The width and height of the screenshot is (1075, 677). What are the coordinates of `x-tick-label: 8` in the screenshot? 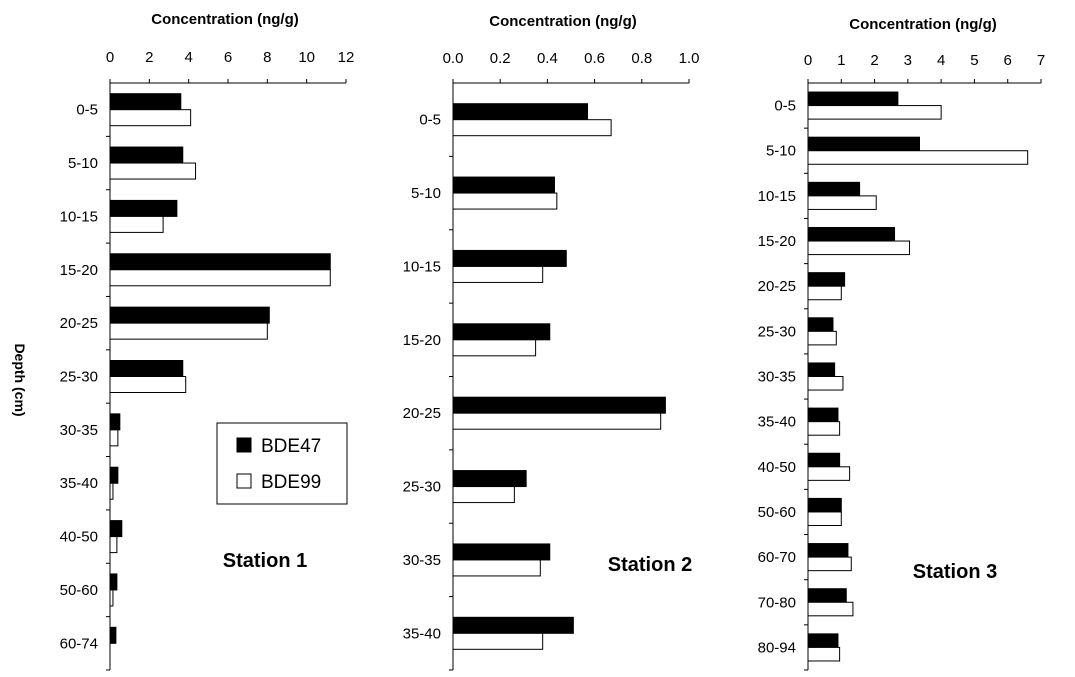 It's located at (267, 57).